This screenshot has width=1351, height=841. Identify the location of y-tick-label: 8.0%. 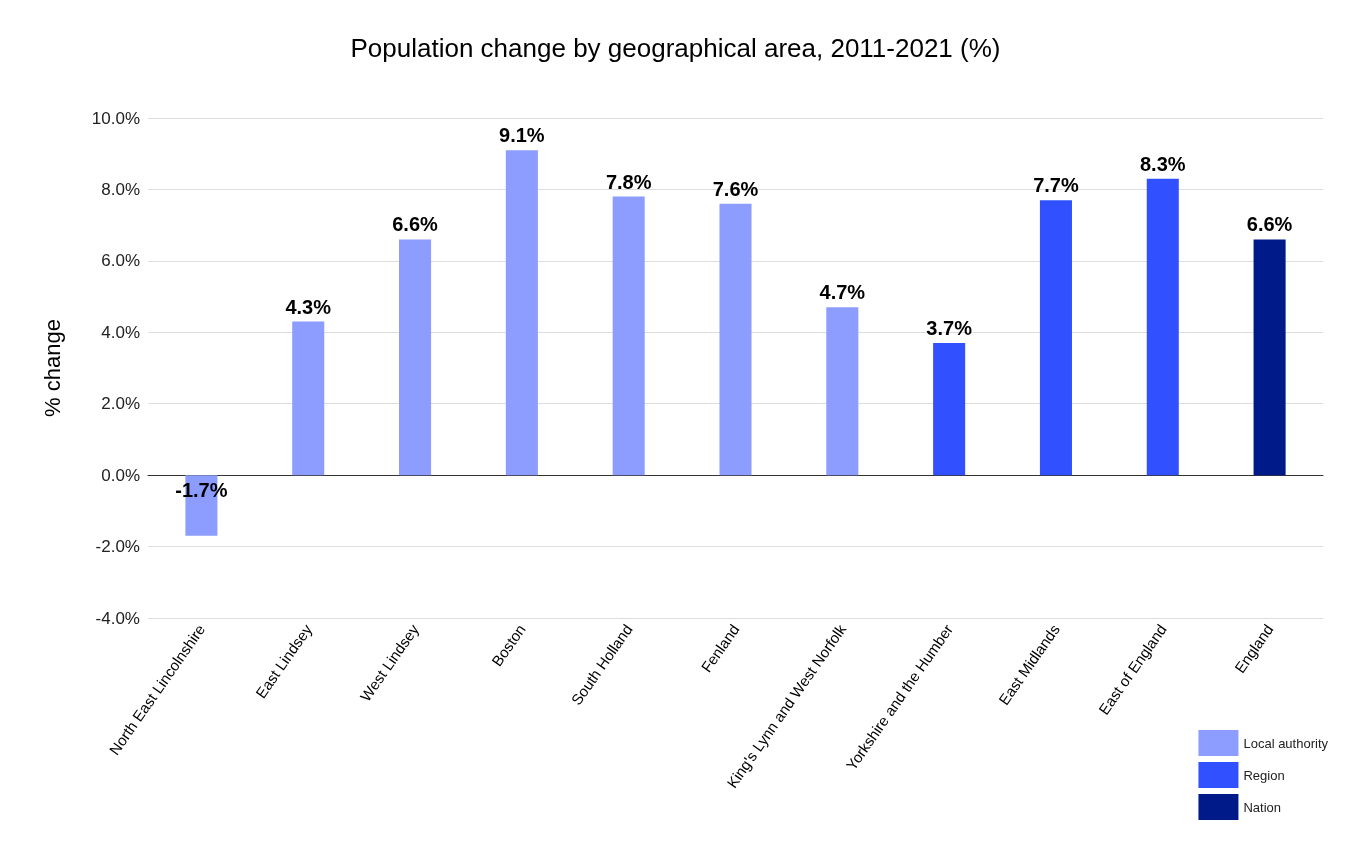
(120, 189).